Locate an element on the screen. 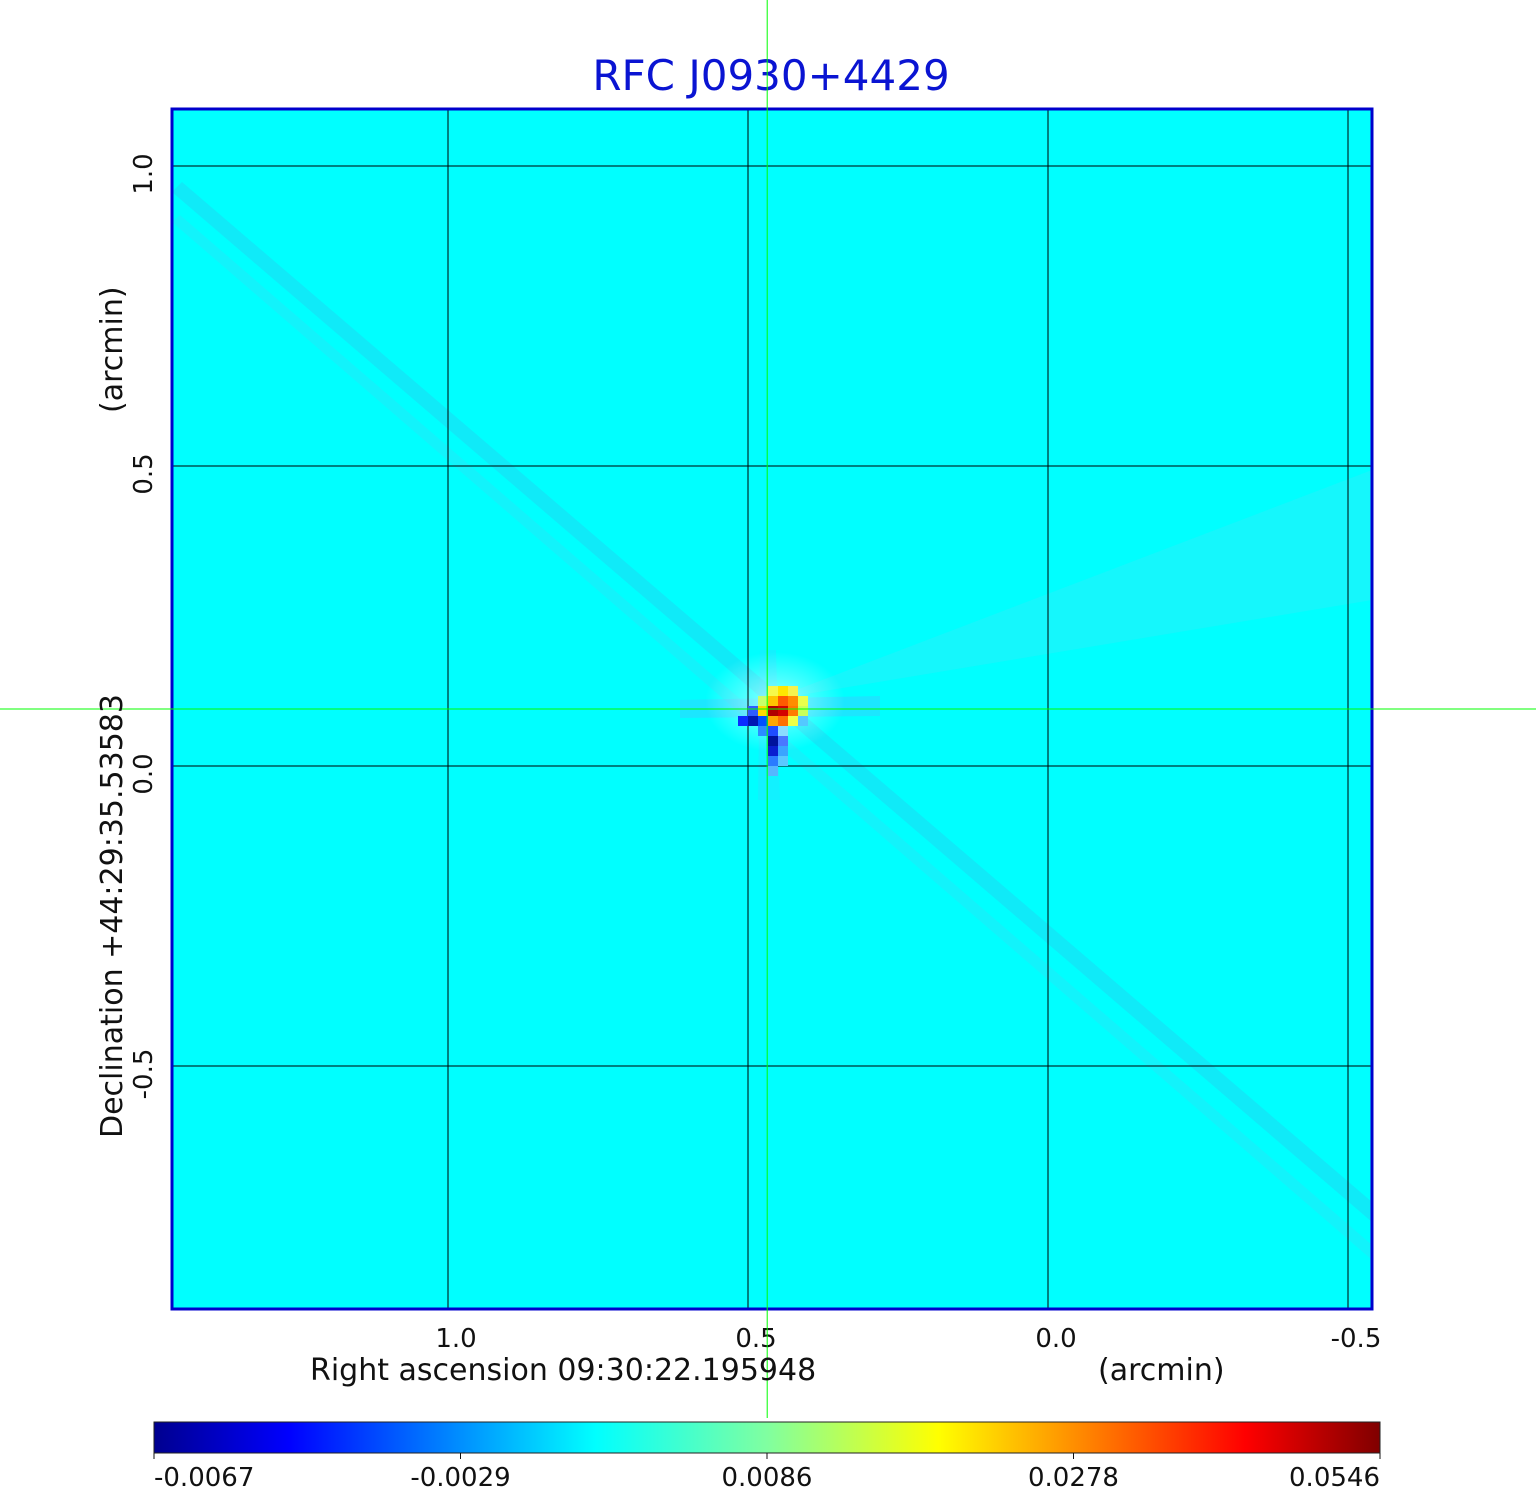 The width and height of the screenshot is (1536, 1511). y-tick-label: 0.5 is located at coordinates (144, 473).